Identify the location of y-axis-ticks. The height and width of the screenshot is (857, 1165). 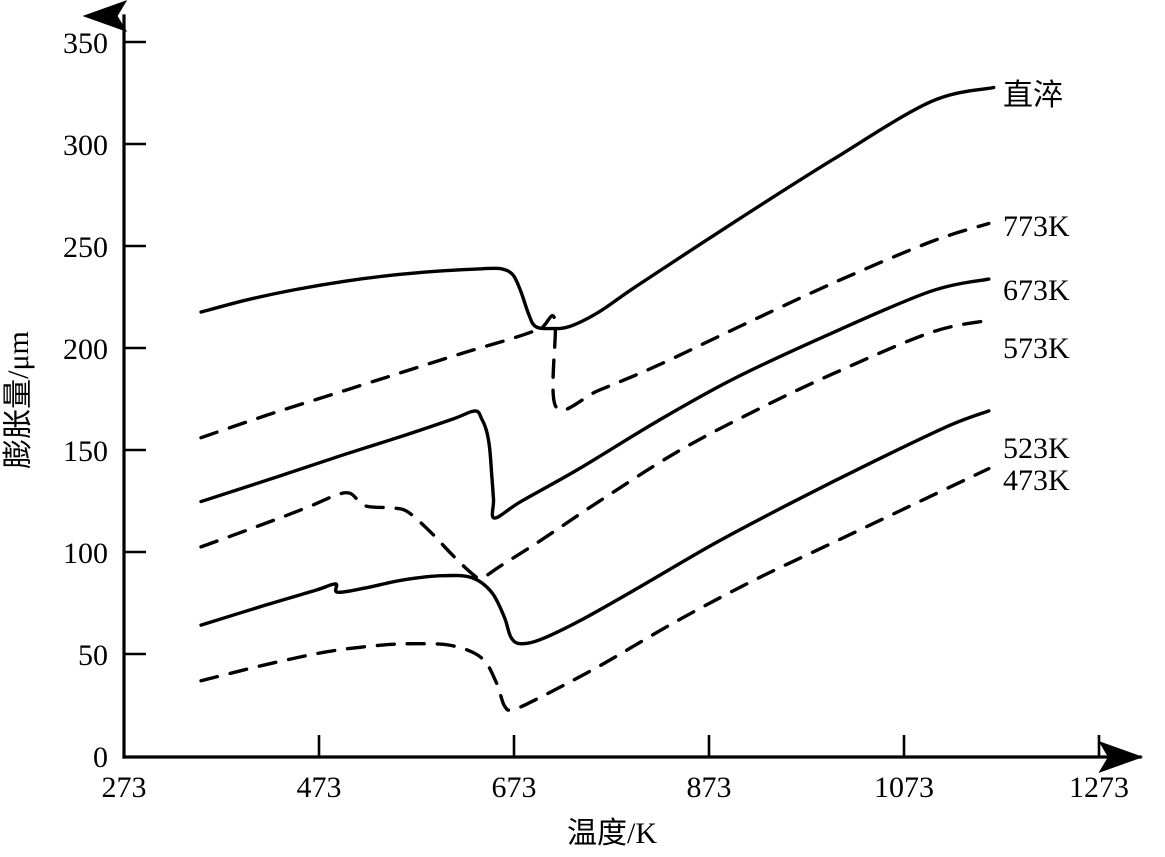
(135, 348).